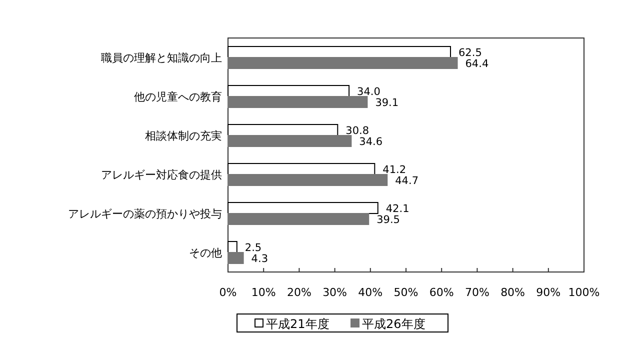  Describe the element at coordinates (161, 58) in the screenshot. I see `y-tick-label: 職員の理解と知識の向上` at that location.